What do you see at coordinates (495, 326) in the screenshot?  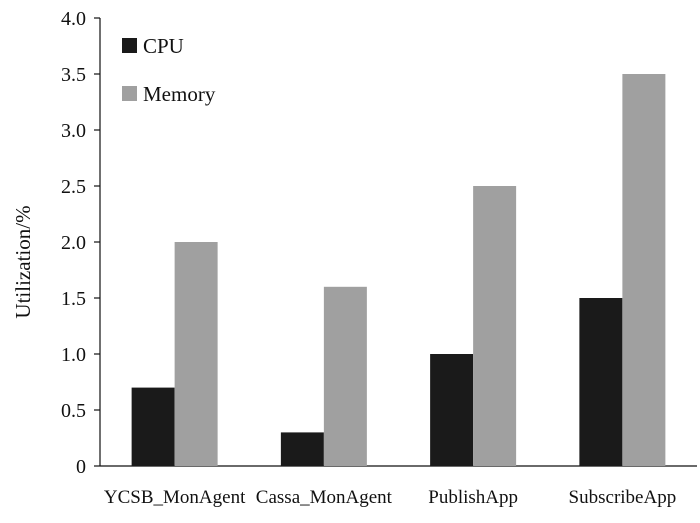 I see `bar-memory-publishapp` at bounding box center [495, 326].